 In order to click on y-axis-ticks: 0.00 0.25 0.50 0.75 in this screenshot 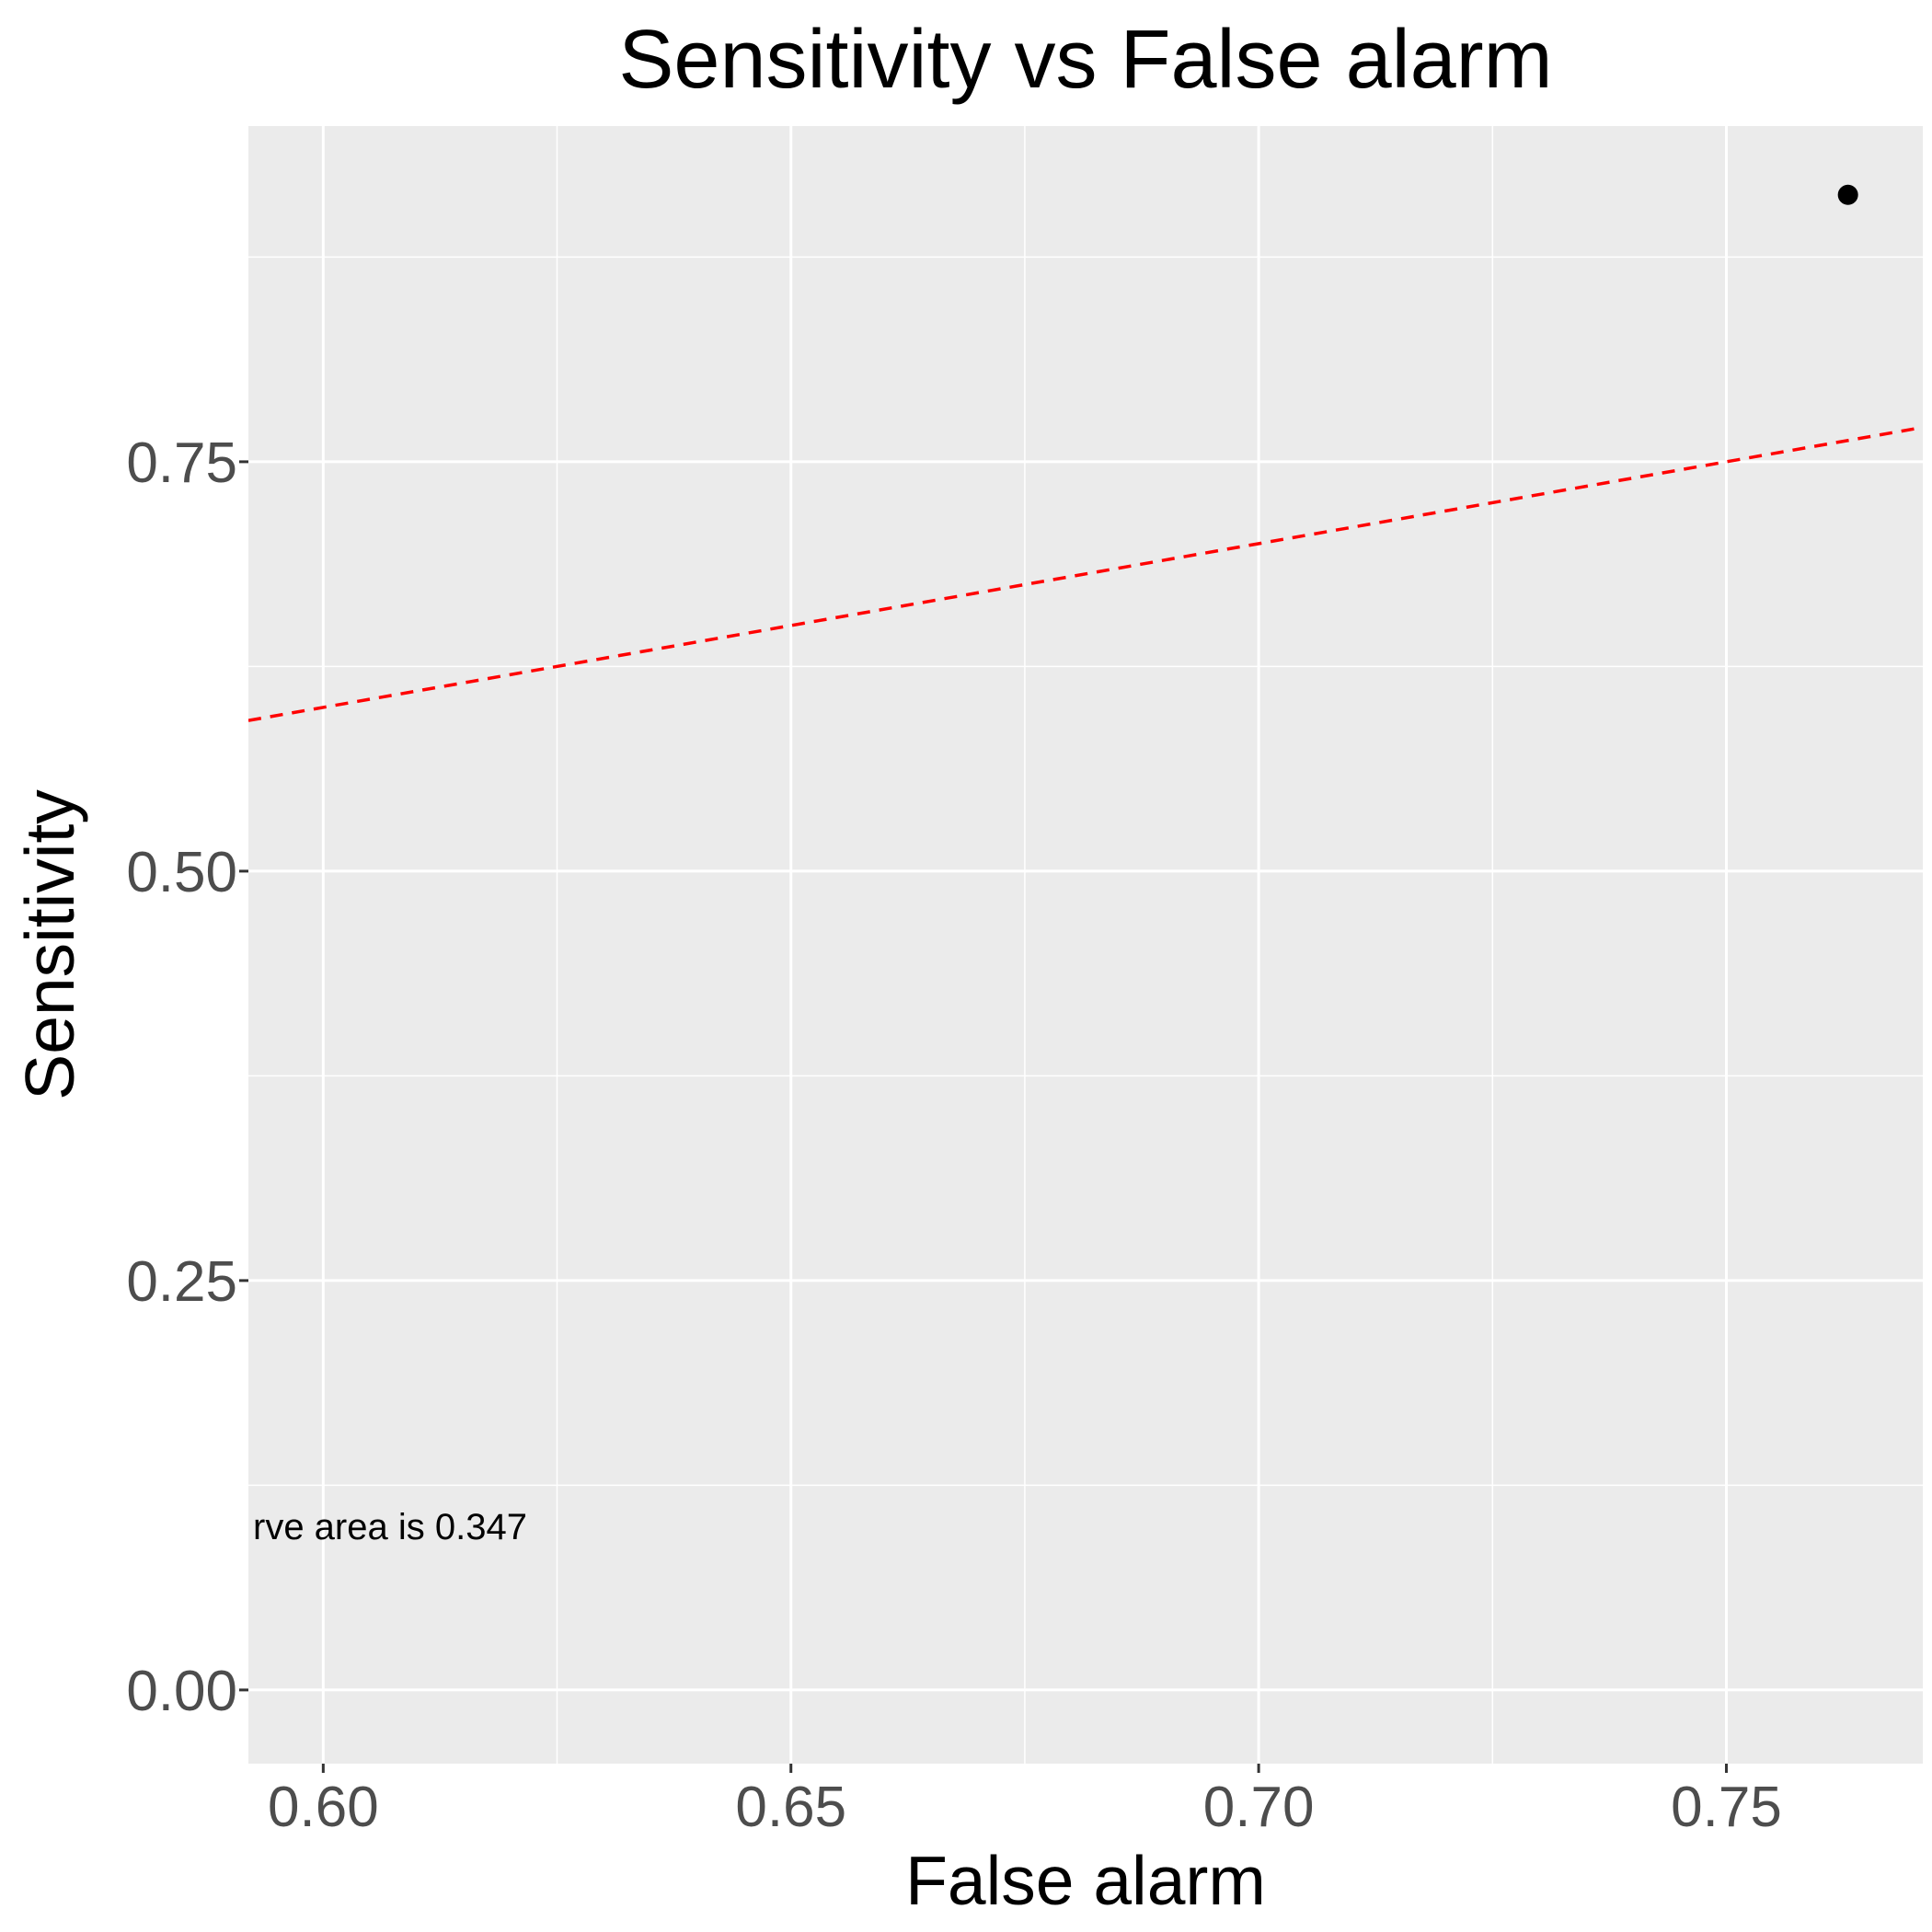, I will do `click(187, 1077)`.